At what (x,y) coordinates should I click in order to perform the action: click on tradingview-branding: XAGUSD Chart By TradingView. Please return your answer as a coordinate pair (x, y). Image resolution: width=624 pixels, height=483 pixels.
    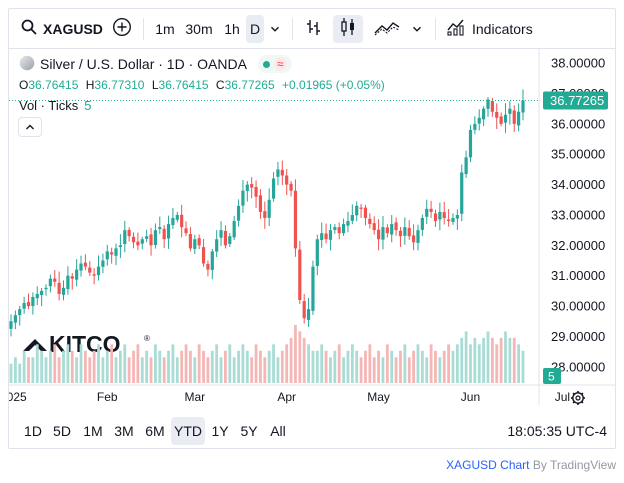
    Looking at the image, I should click on (531, 465).